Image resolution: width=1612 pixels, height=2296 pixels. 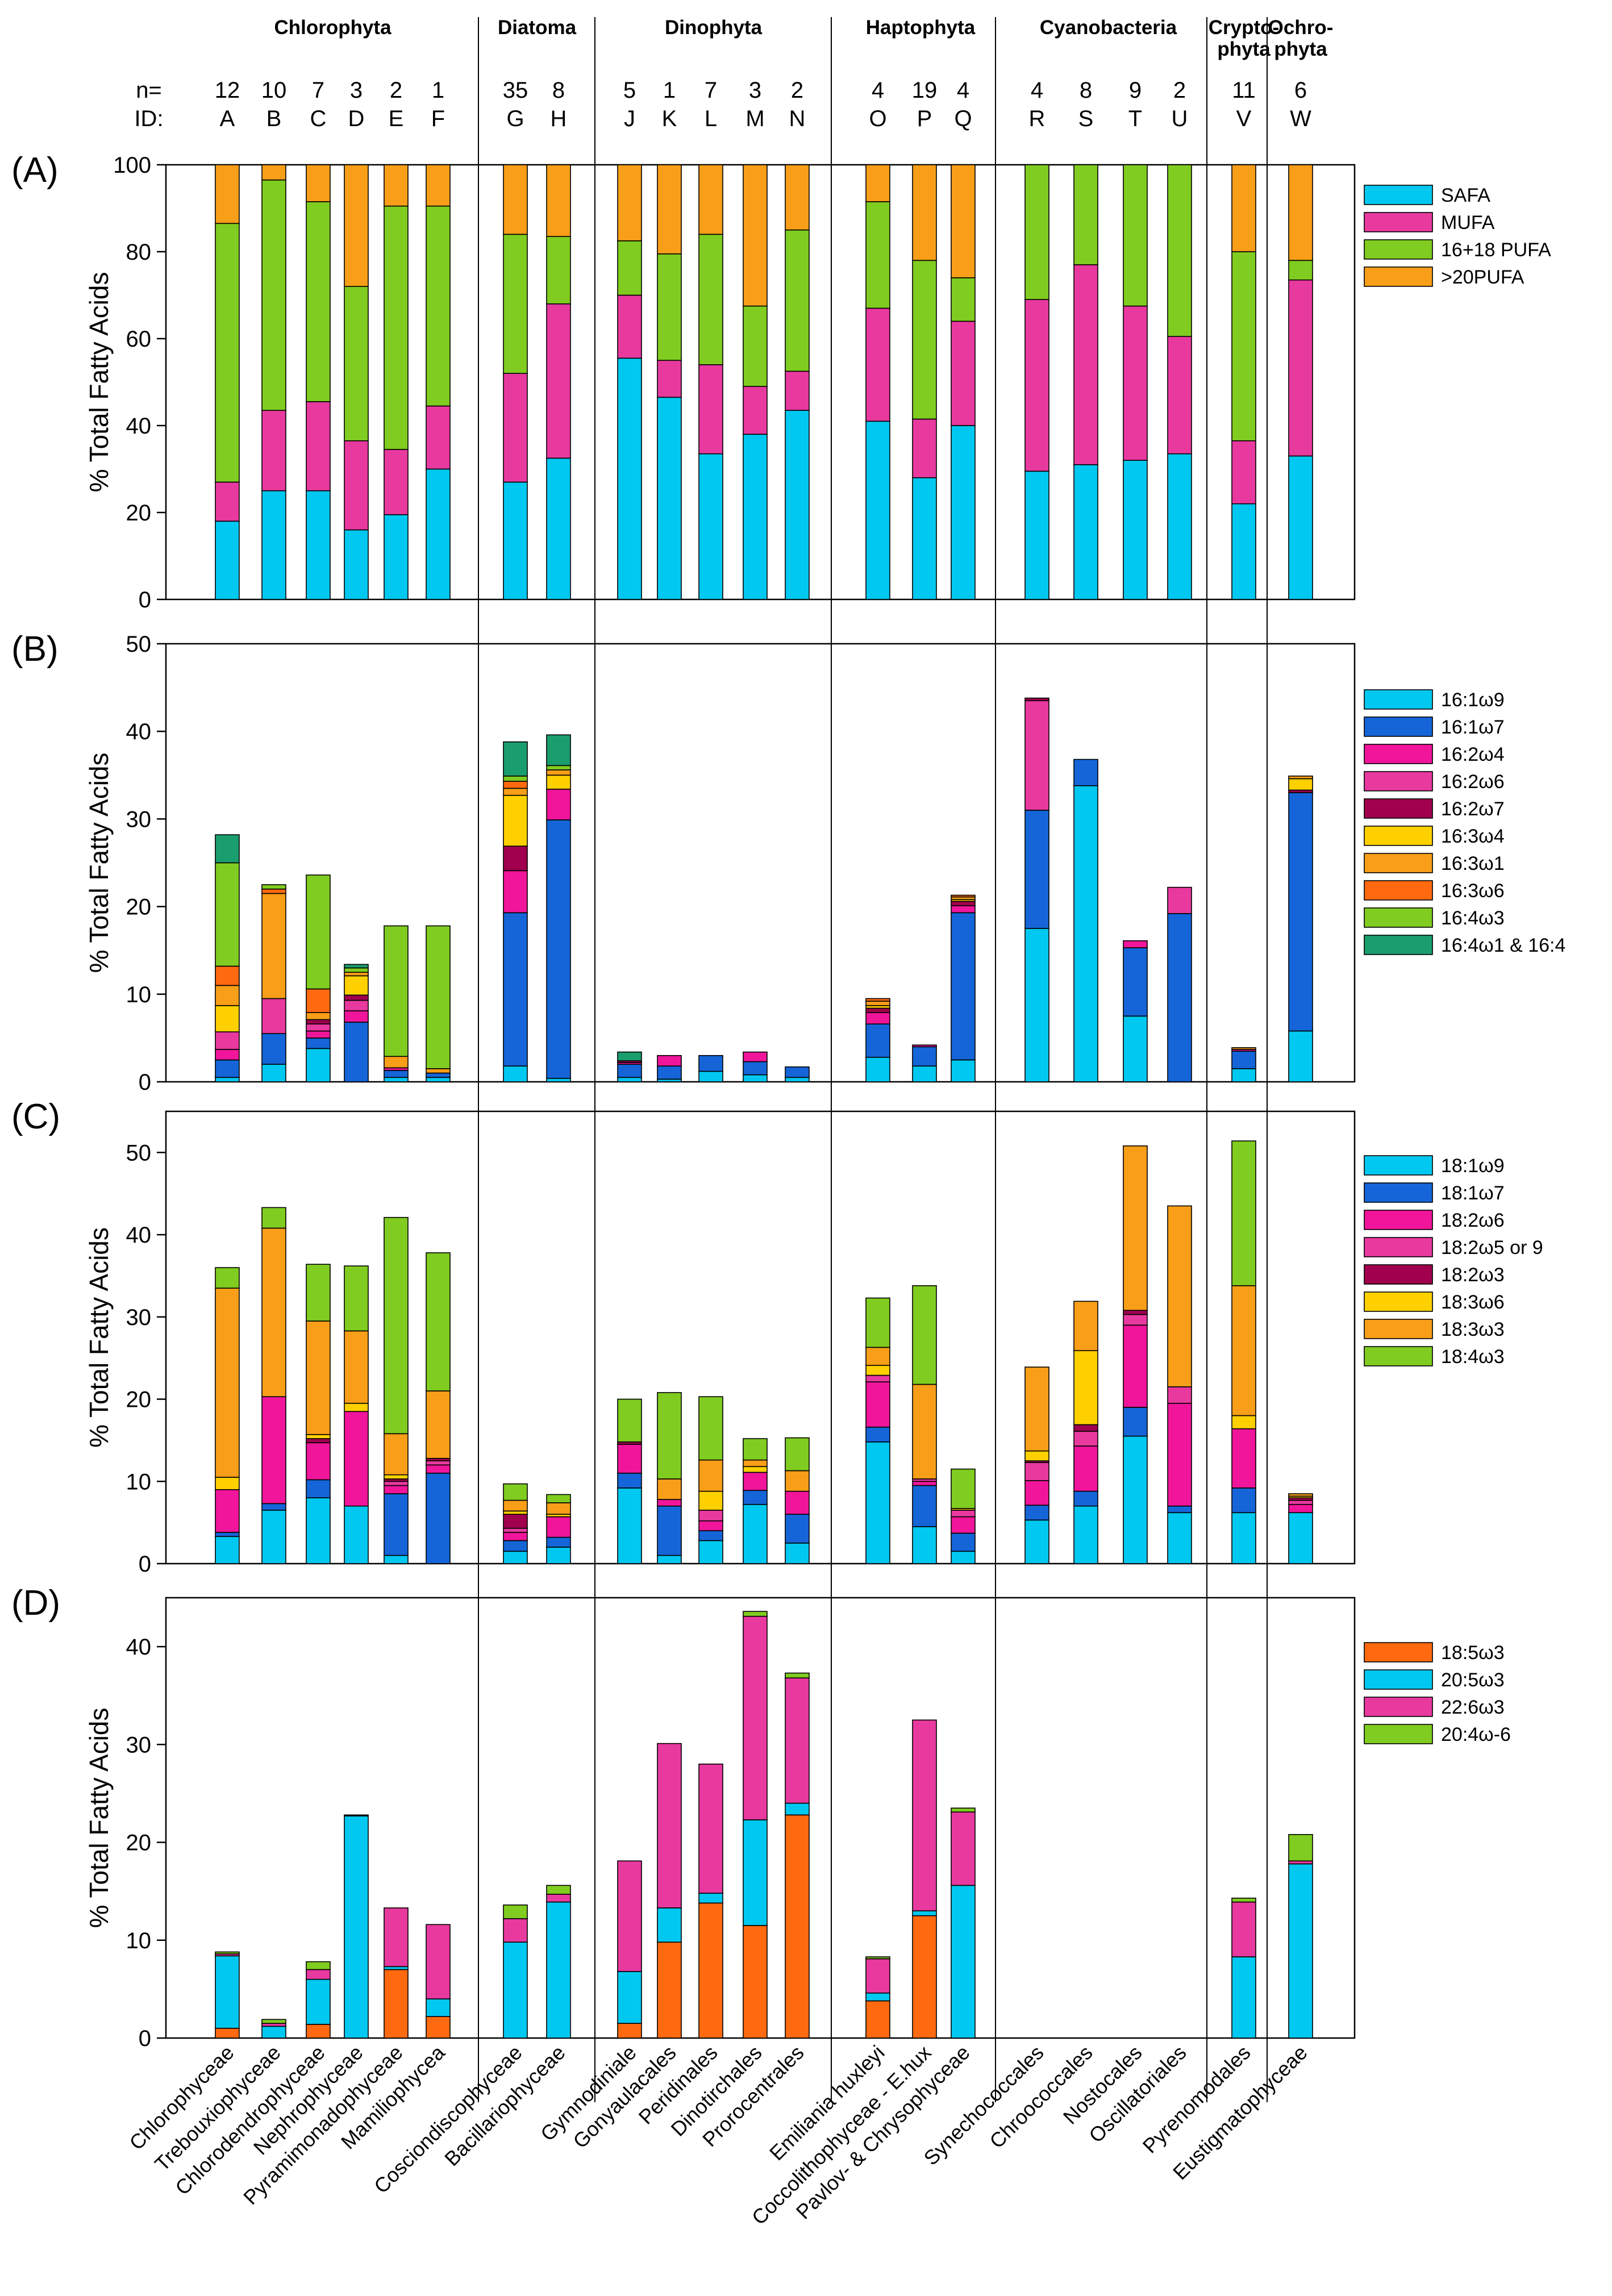 What do you see at coordinates (711, 118) in the screenshot?
I see `category-id-L: L` at bounding box center [711, 118].